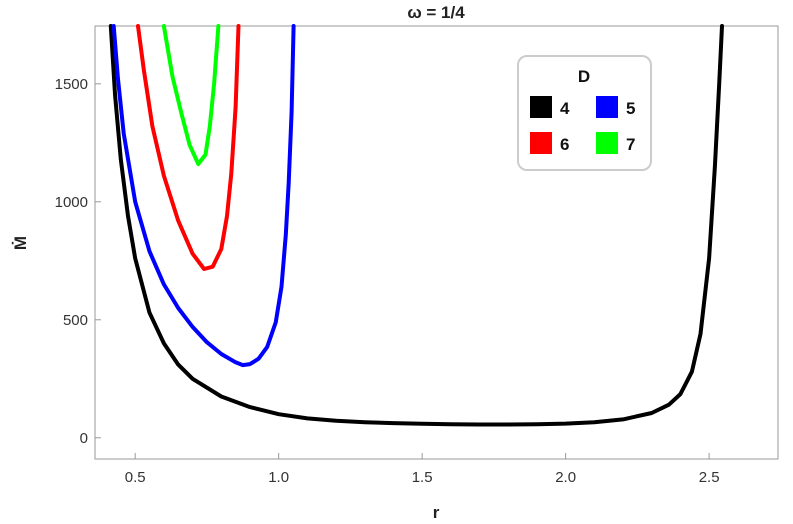 Image resolution: width=793 pixels, height=524 pixels. What do you see at coordinates (71, 84) in the screenshot?
I see `y-tick-label: 1500` at bounding box center [71, 84].